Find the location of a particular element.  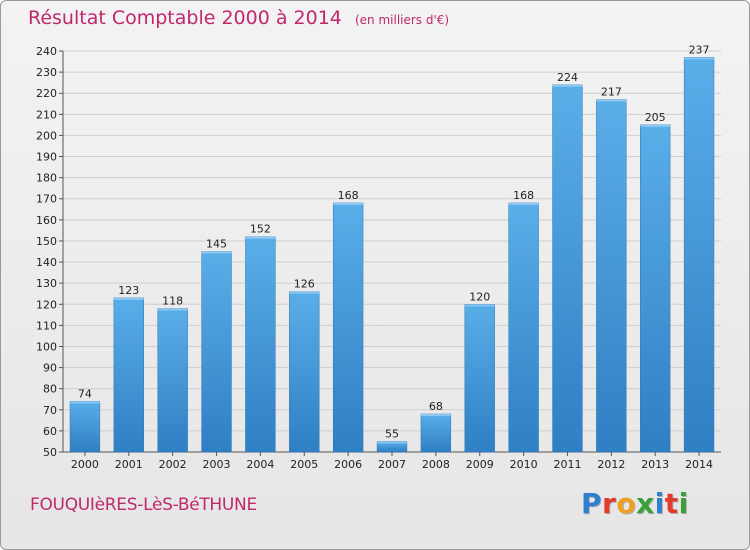

y-tick-label: 100 is located at coordinates (46, 346).